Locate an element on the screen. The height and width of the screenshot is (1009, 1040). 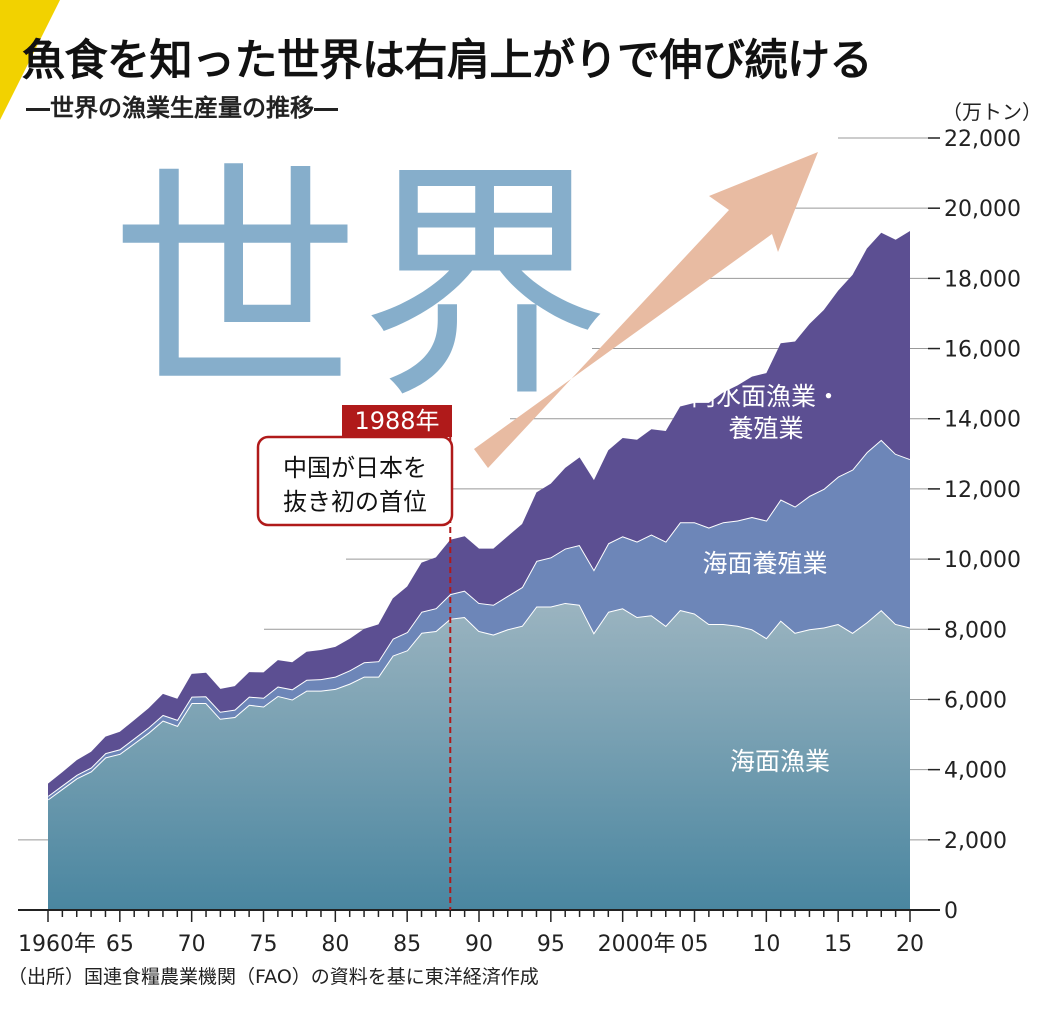
x-tick-label: 70 is located at coordinates (192, 944).